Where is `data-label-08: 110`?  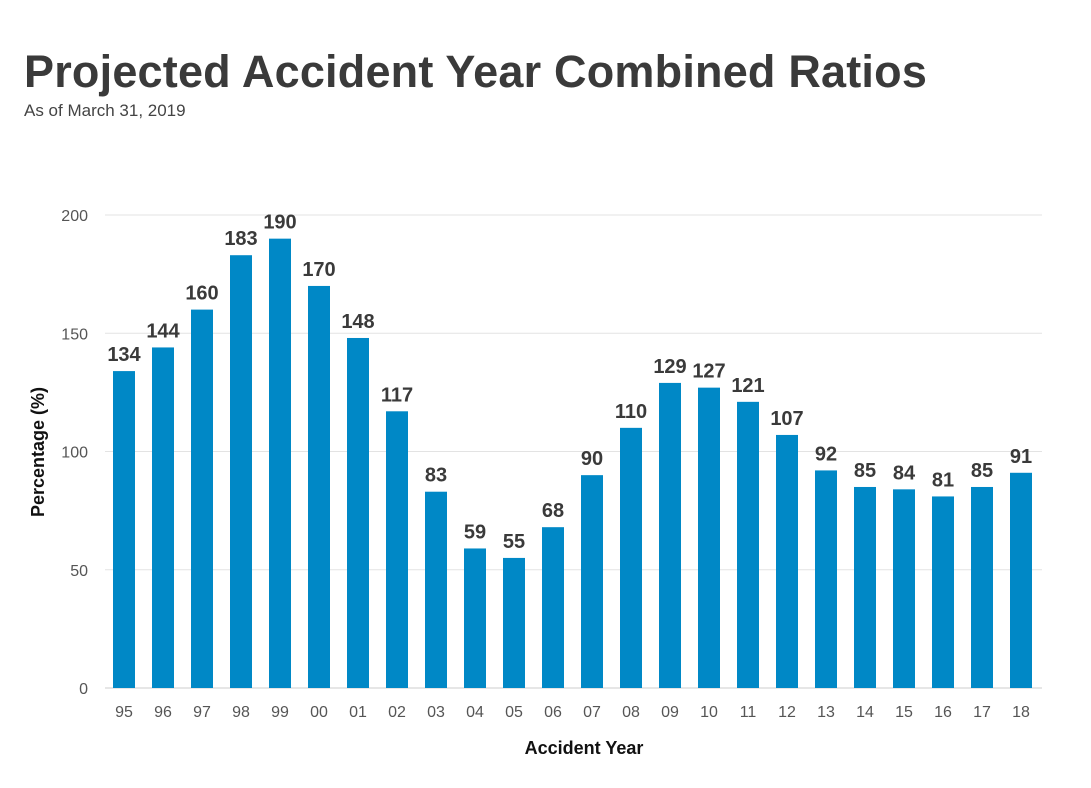 data-label-08: 110 is located at coordinates (631, 412).